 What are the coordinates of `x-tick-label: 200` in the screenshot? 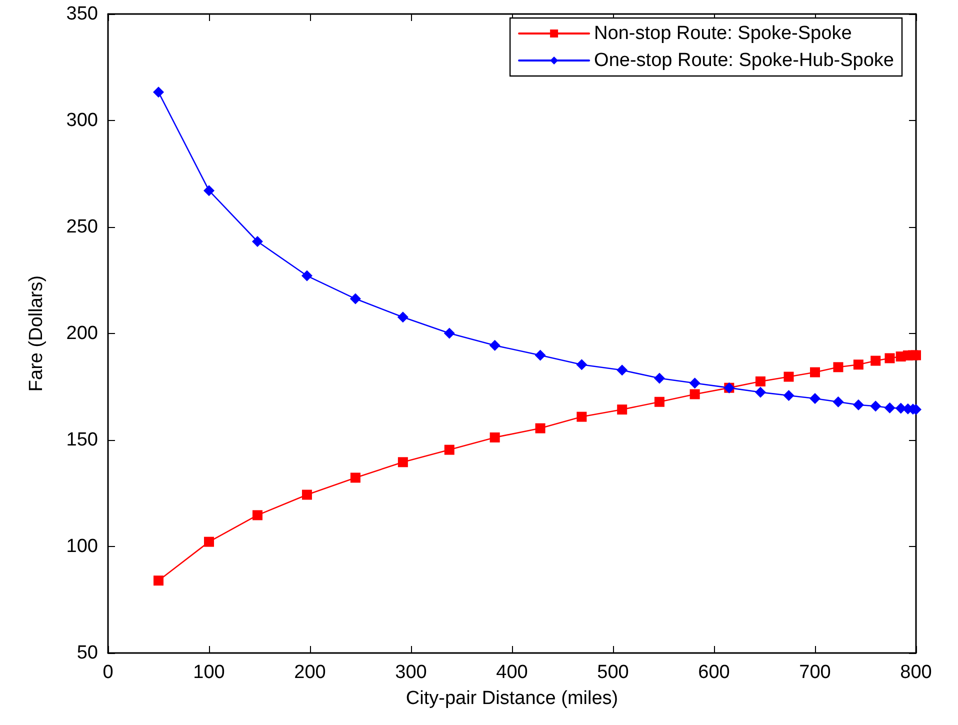 It's located at (310, 672).